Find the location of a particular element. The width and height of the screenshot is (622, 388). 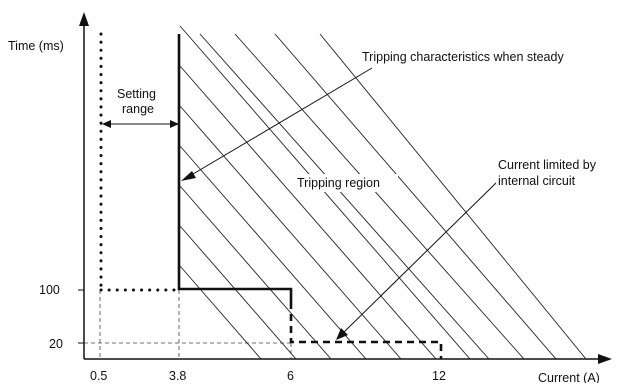

y-axis-label: Time (ms) is located at coordinates (36, 46).